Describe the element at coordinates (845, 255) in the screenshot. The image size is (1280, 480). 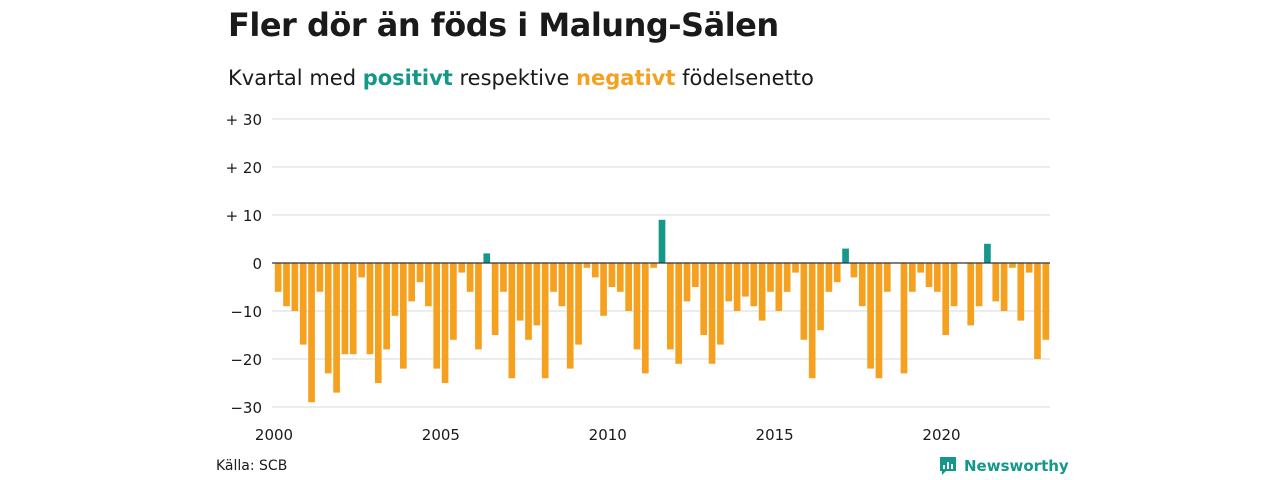
I see `bar: 2017 K1: 3` at that location.